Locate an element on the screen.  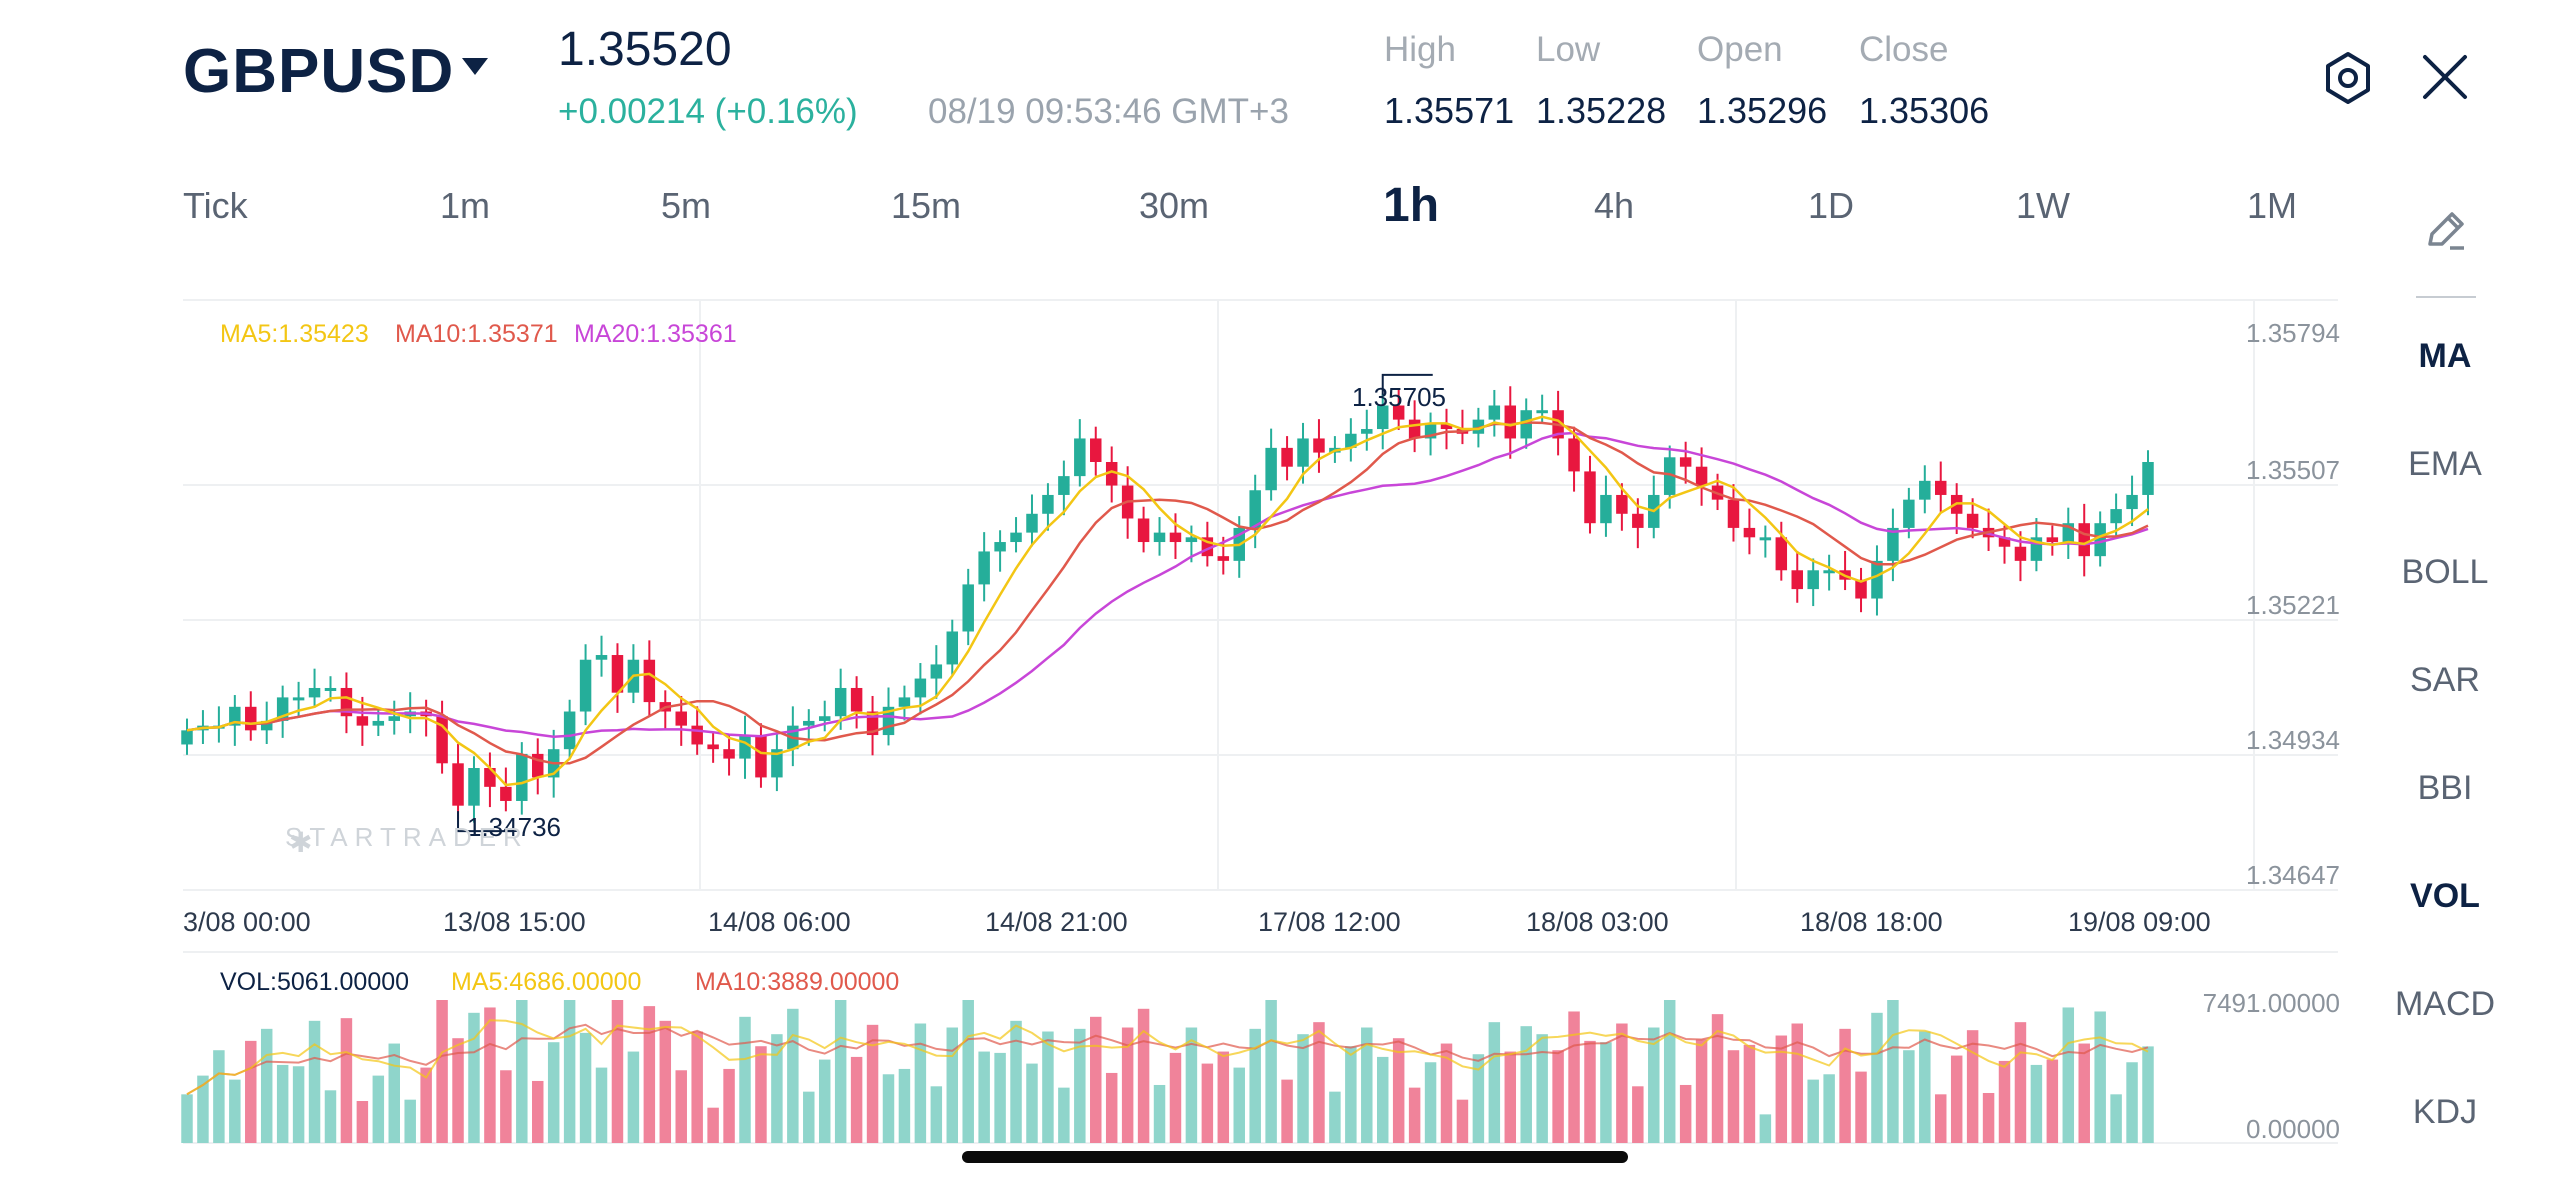
x-tick-label: 19/08 09:00 is located at coordinates (2139, 922).